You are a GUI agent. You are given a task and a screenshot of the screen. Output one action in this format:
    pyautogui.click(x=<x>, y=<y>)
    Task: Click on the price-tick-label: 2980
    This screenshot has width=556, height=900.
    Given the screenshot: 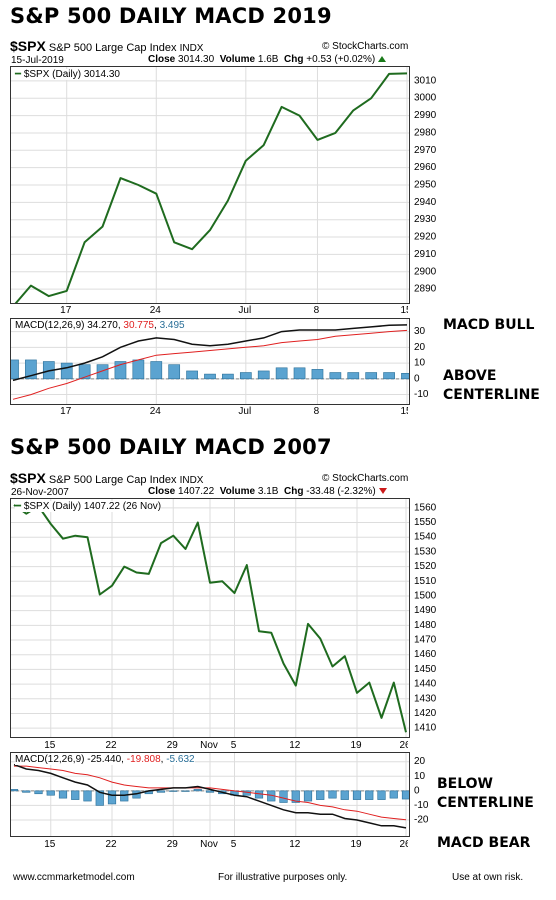 What is the action you would take?
    pyautogui.click(x=425, y=132)
    